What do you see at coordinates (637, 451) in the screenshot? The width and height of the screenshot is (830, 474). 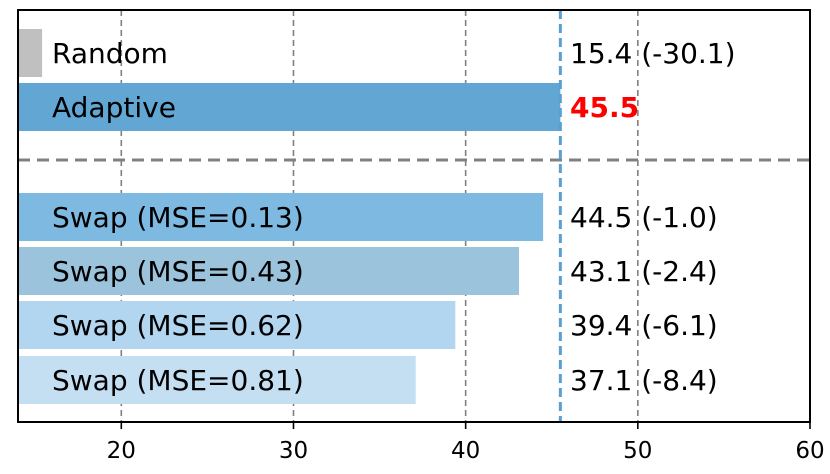 I see `x-tick-label: 50` at bounding box center [637, 451].